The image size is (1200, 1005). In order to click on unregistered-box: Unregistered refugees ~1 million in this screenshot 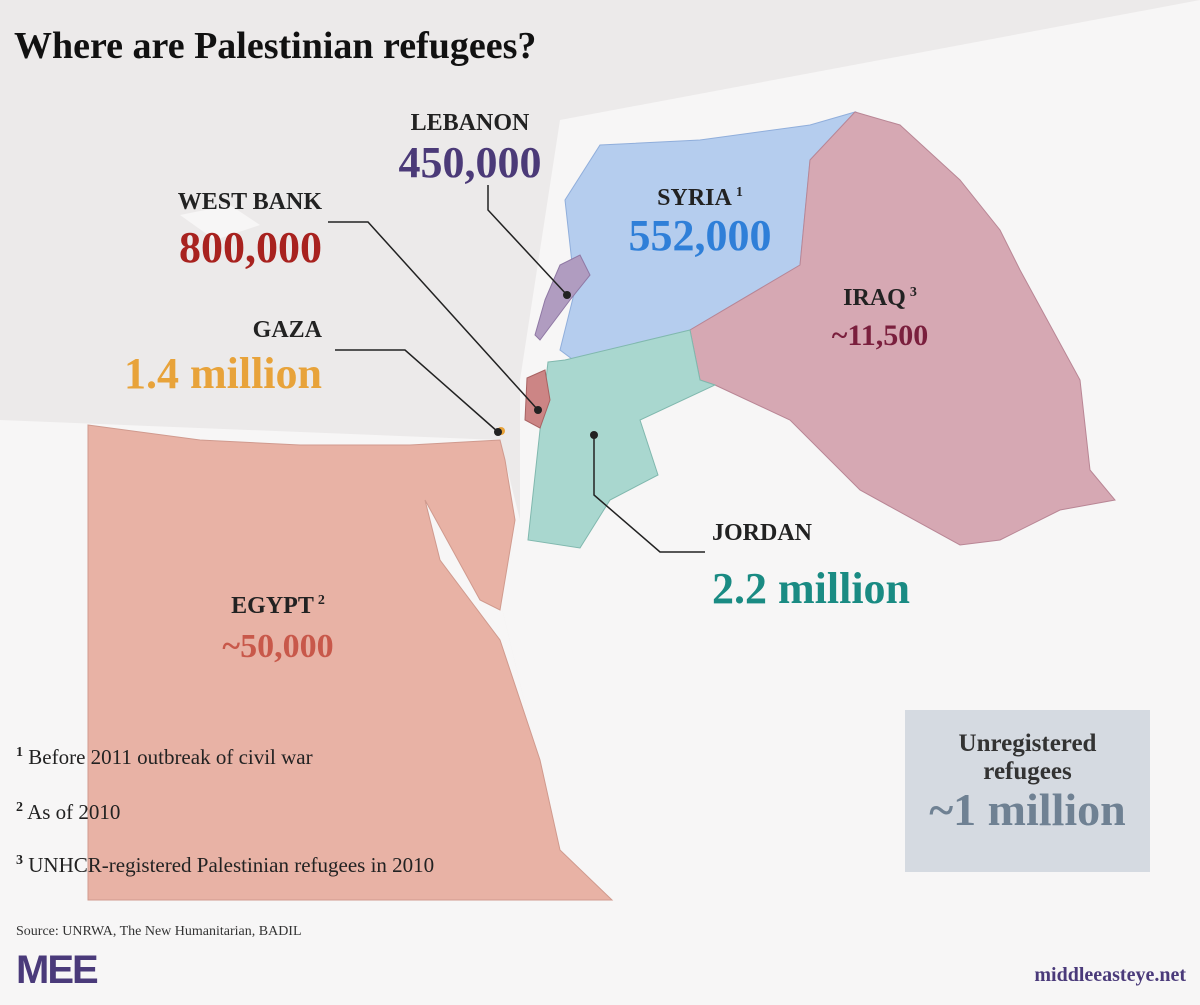, I will do `click(1027, 791)`.